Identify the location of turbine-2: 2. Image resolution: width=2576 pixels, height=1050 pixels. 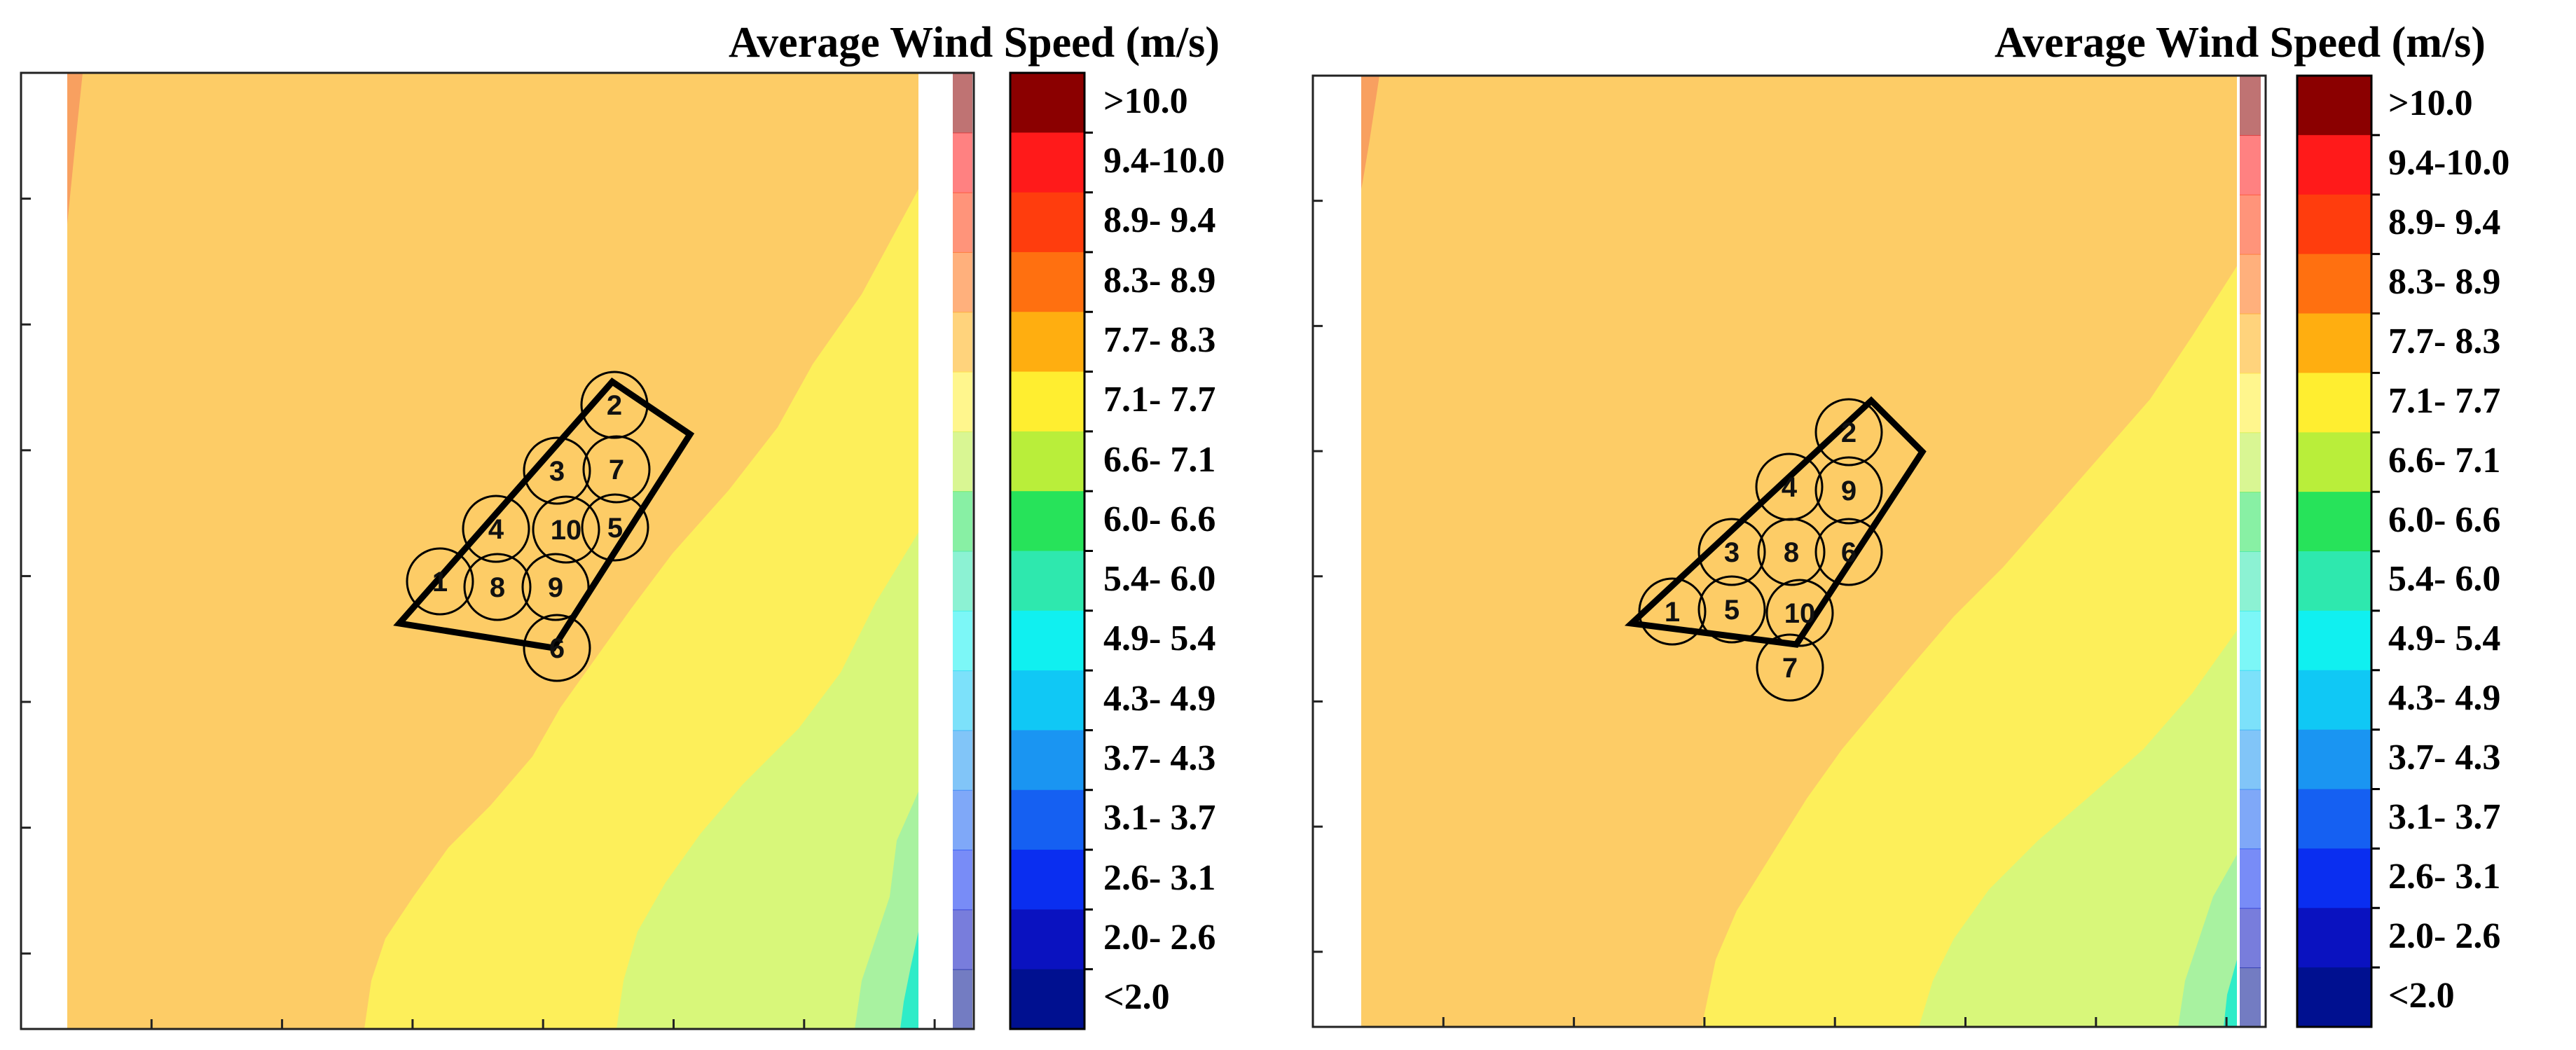
(1848, 432).